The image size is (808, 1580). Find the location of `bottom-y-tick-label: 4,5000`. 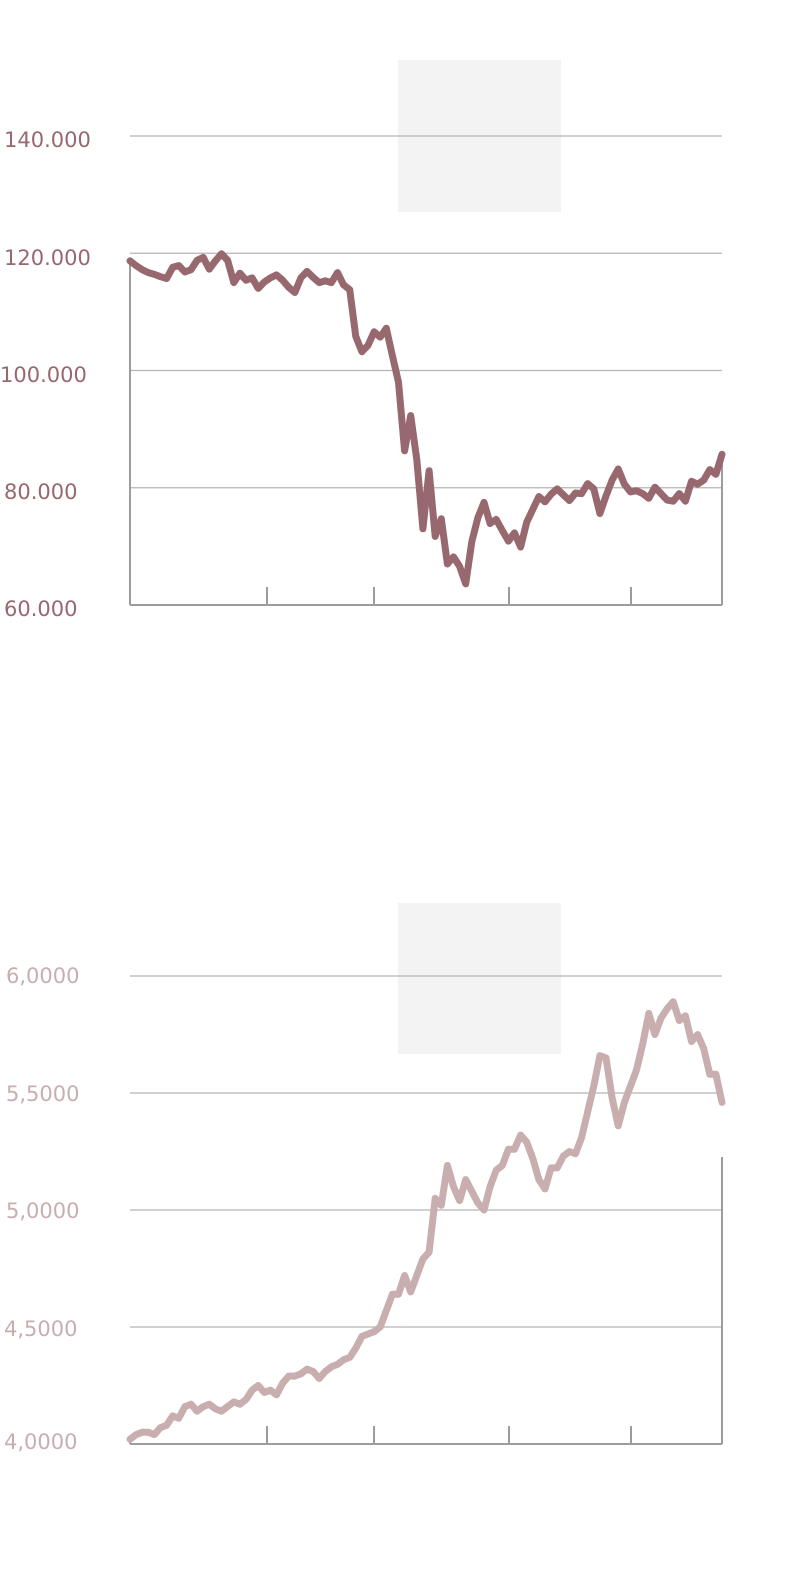

bottom-y-tick-label: 4,5000 is located at coordinates (40, 1329).